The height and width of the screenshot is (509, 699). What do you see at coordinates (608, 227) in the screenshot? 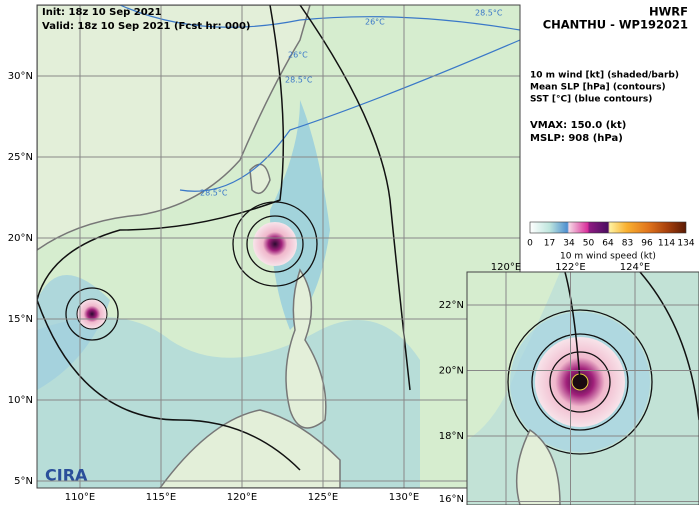
I see `colorbar` at bounding box center [608, 227].